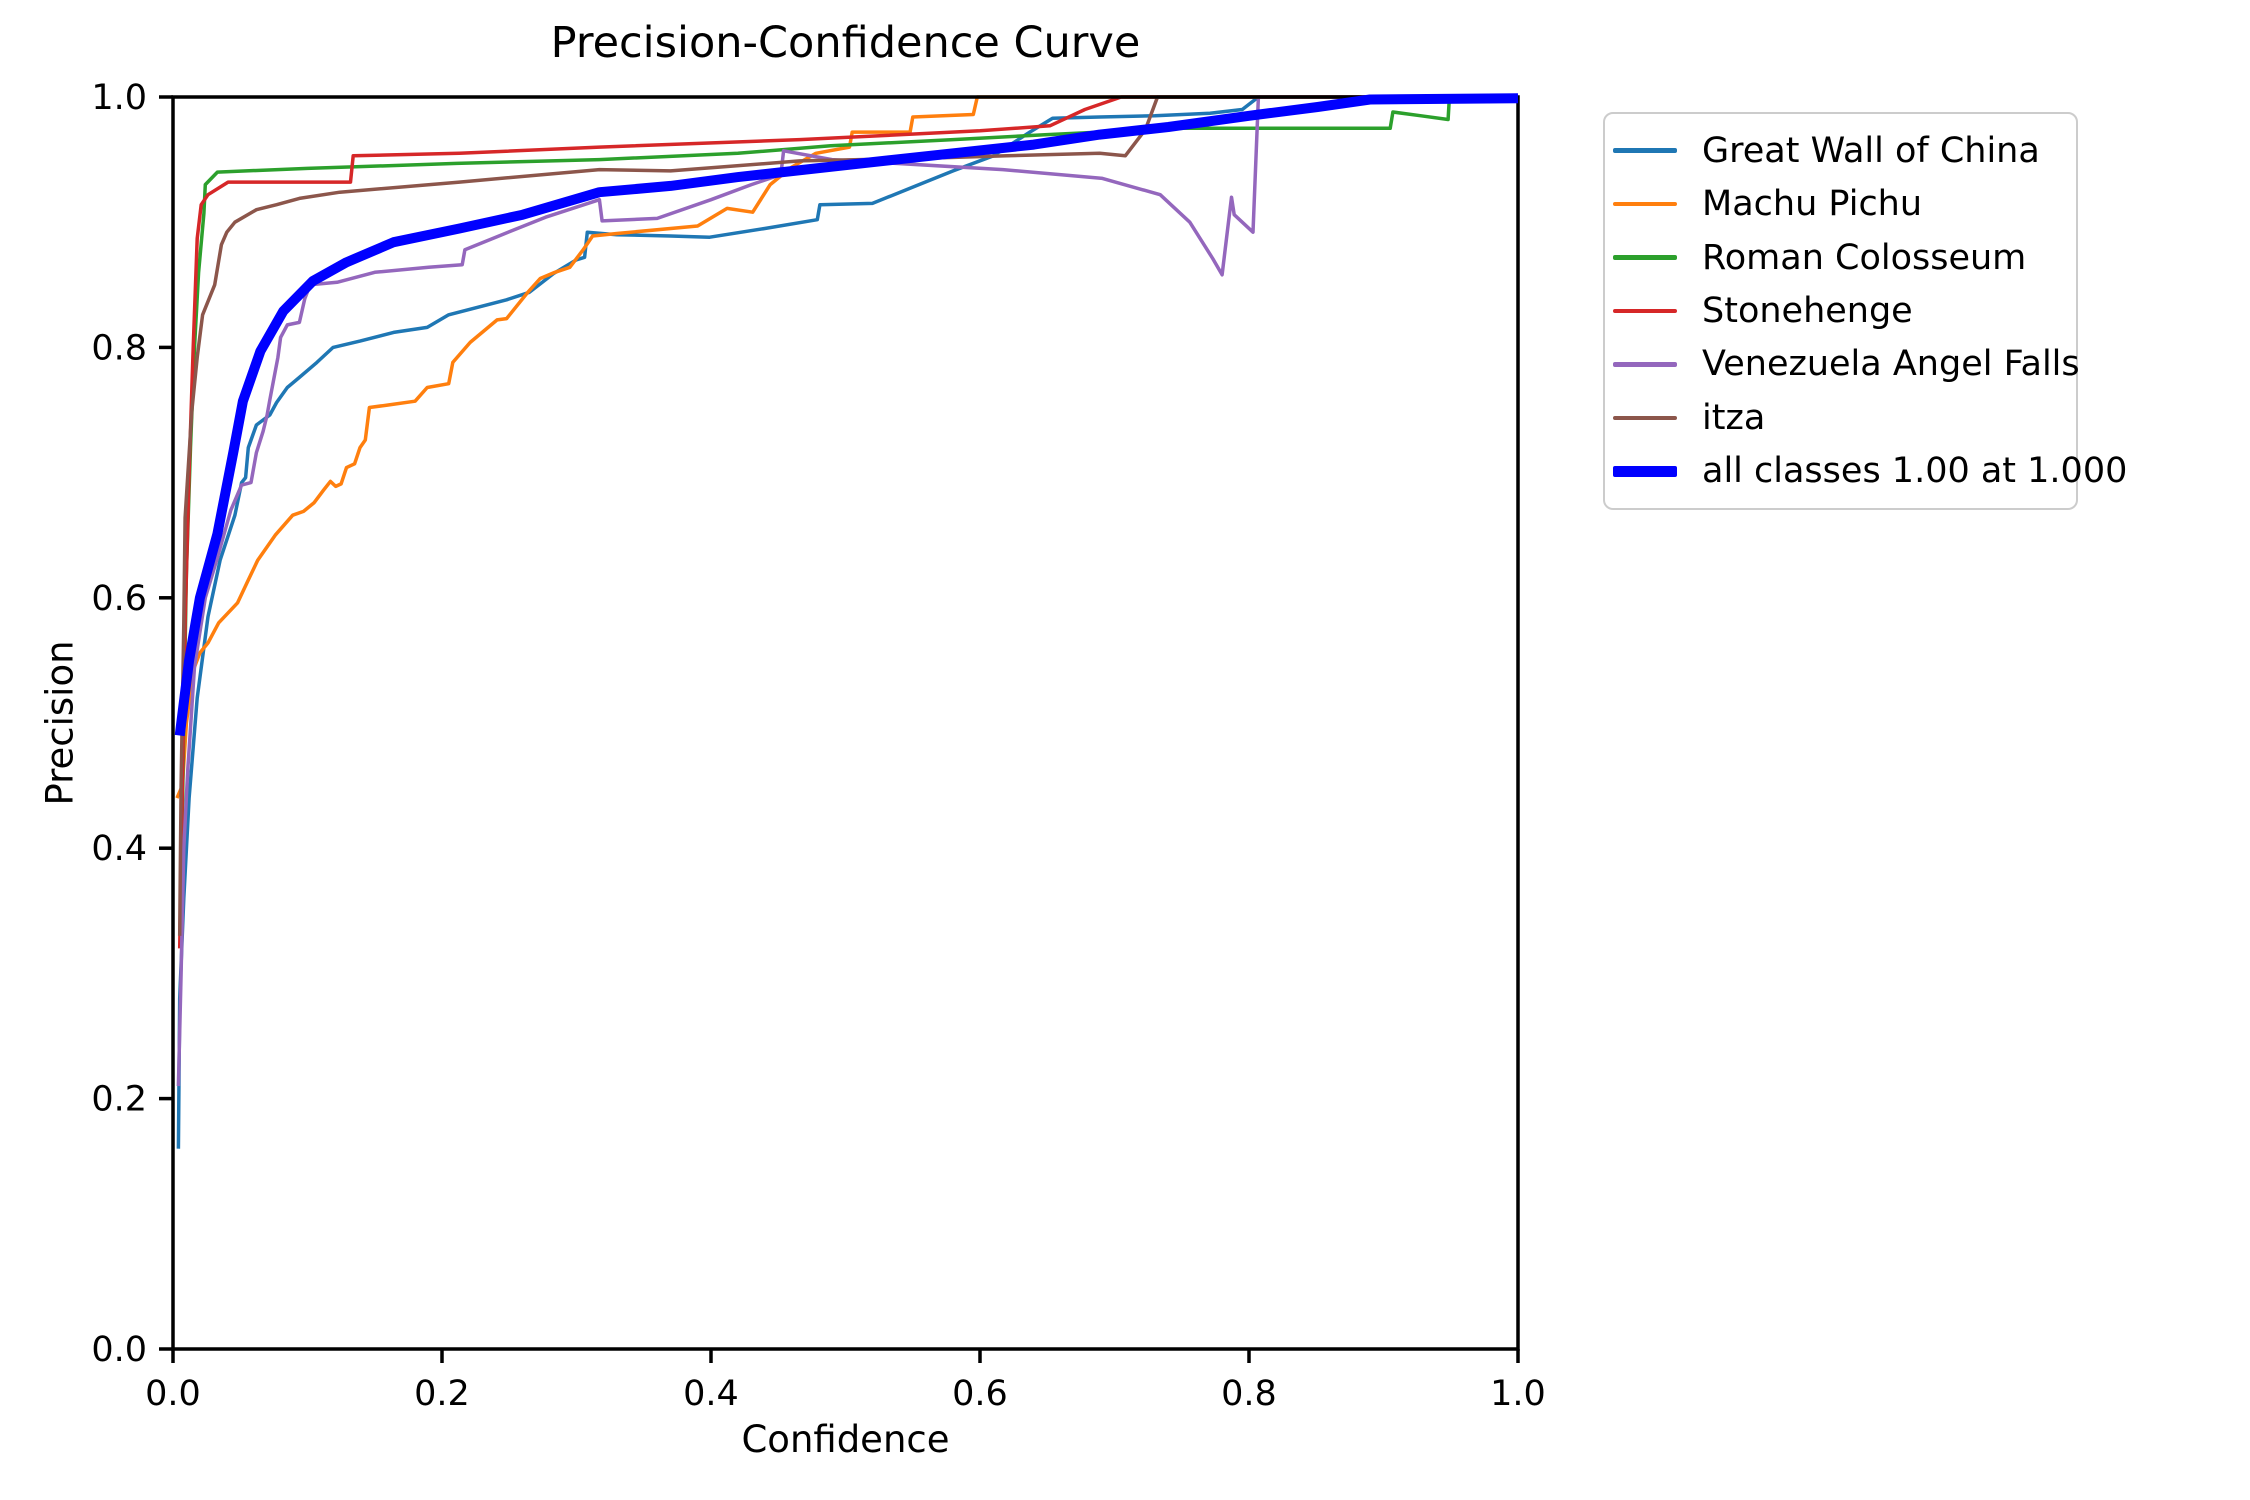  Describe the element at coordinates (1891, 364) in the screenshot. I see `legend-label: Venezuela Angel Falls` at that location.